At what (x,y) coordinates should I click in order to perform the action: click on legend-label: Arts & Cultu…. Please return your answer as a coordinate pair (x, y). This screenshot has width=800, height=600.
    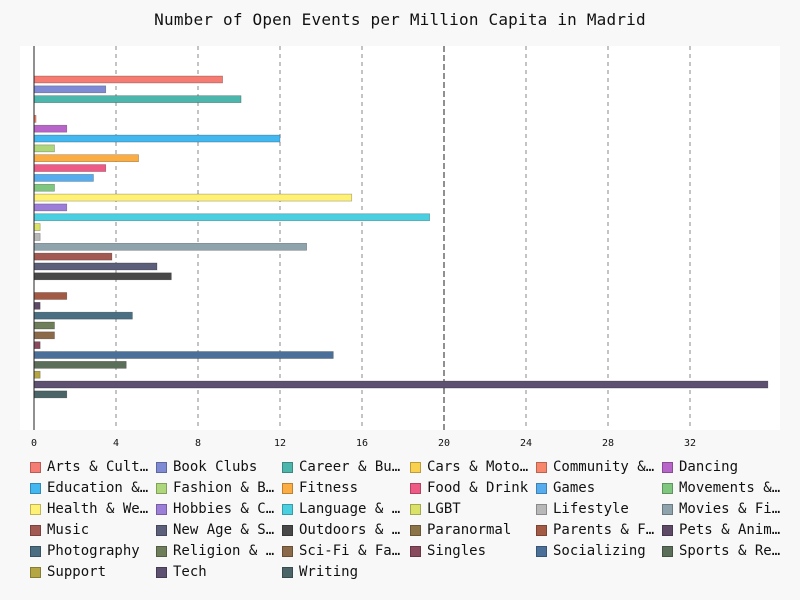
    Looking at the image, I should click on (100, 467).